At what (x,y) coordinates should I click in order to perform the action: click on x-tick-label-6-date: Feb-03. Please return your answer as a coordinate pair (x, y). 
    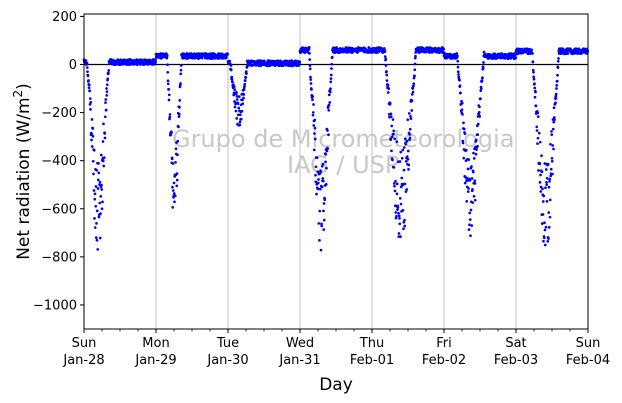
    Looking at the image, I should click on (516, 360).